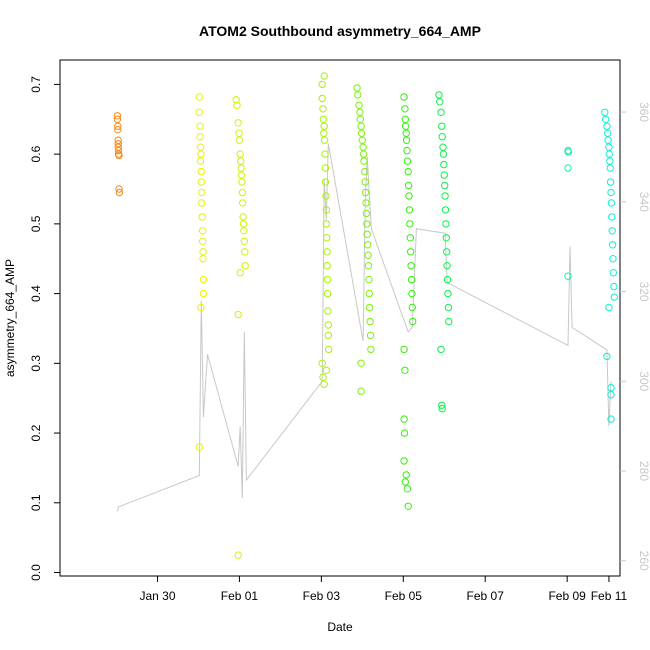 The height and width of the screenshot is (650, 650). What do you see at coordinates (486, 596) in the screenshot?
I see `x-tick-label: Feb 07` at bounding box center [486, 596].